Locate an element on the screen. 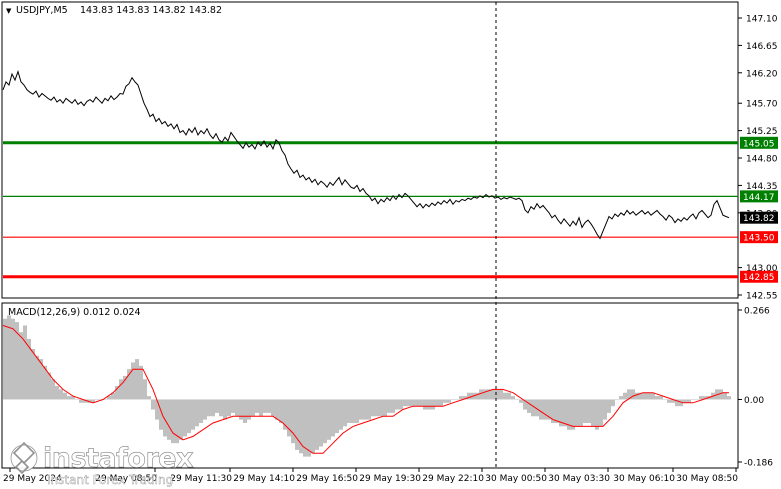 The image size is (781, 489). time-tick-label: 29 May 14:10 is located at coordinates (264, 479).